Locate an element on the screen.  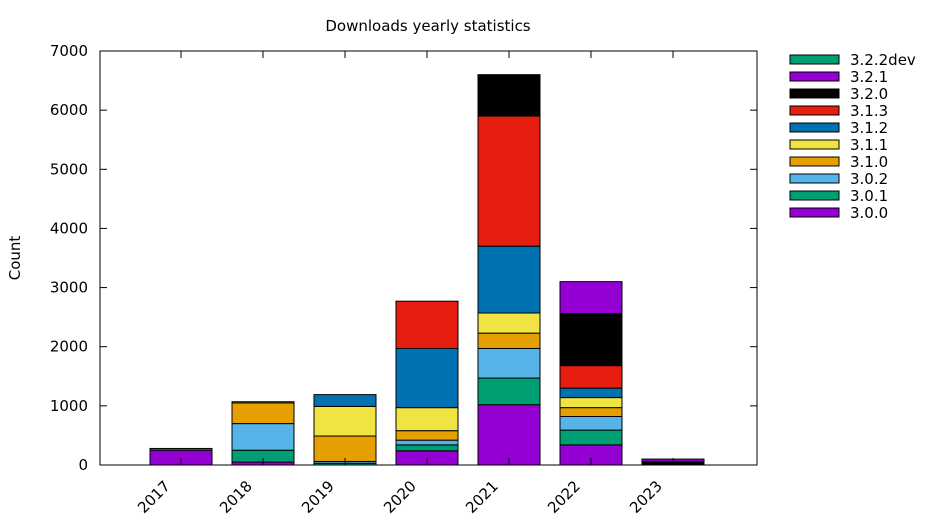
y-tick-label: 5000 is located at coordinates (69, 169).